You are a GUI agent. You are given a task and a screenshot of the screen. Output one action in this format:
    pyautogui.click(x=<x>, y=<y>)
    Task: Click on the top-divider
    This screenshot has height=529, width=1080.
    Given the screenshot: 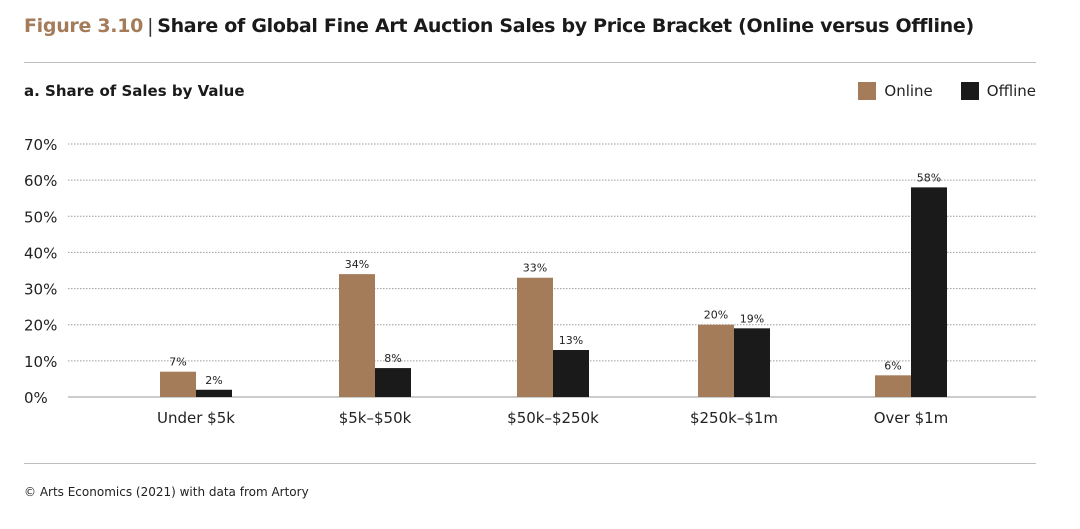 What is the action you would take?
    pyautogui.click(x=530, y=62)
    